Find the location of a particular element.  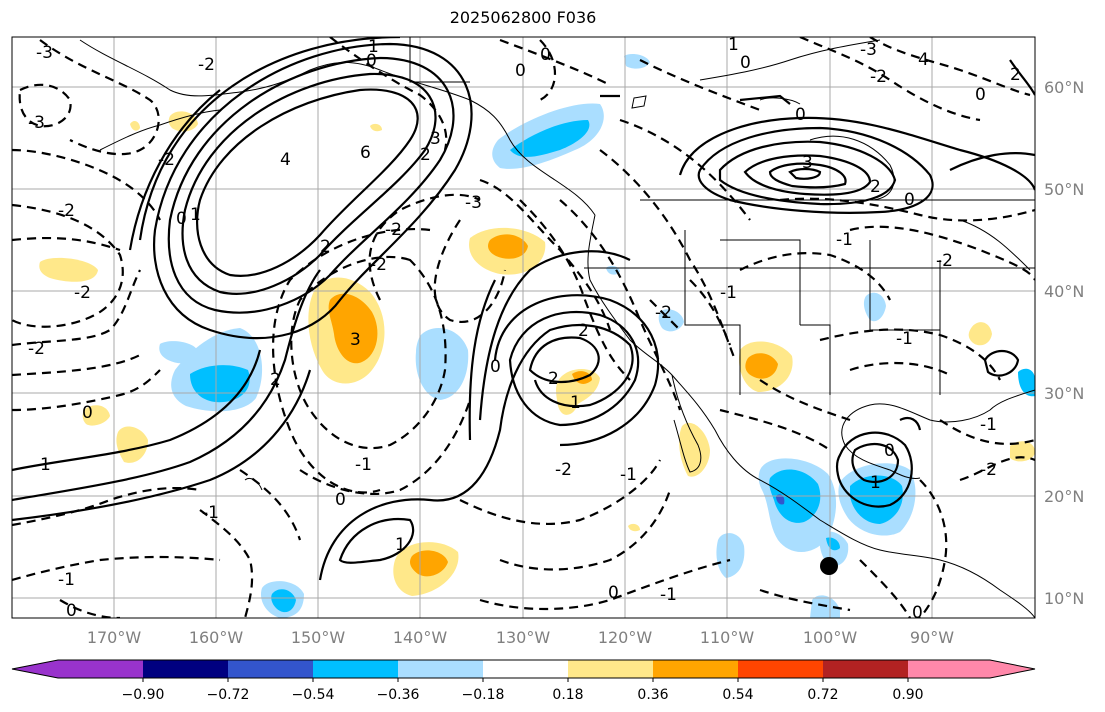

colorbar-tick-label: 0.18 is located at coordinates (567, 695).